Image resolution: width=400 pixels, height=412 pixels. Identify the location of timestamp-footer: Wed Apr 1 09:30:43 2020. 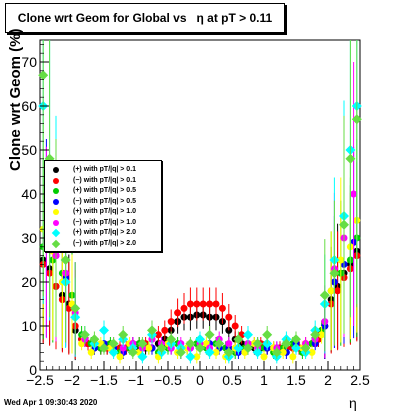
(51, 402).